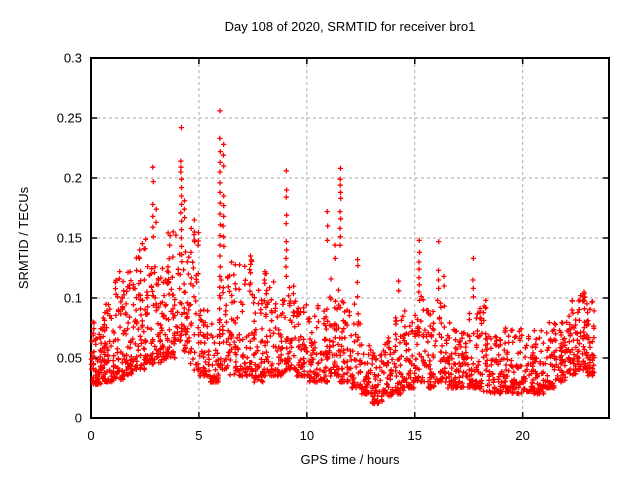  I want to click on x-tick-label: 0, so click(90, 435).